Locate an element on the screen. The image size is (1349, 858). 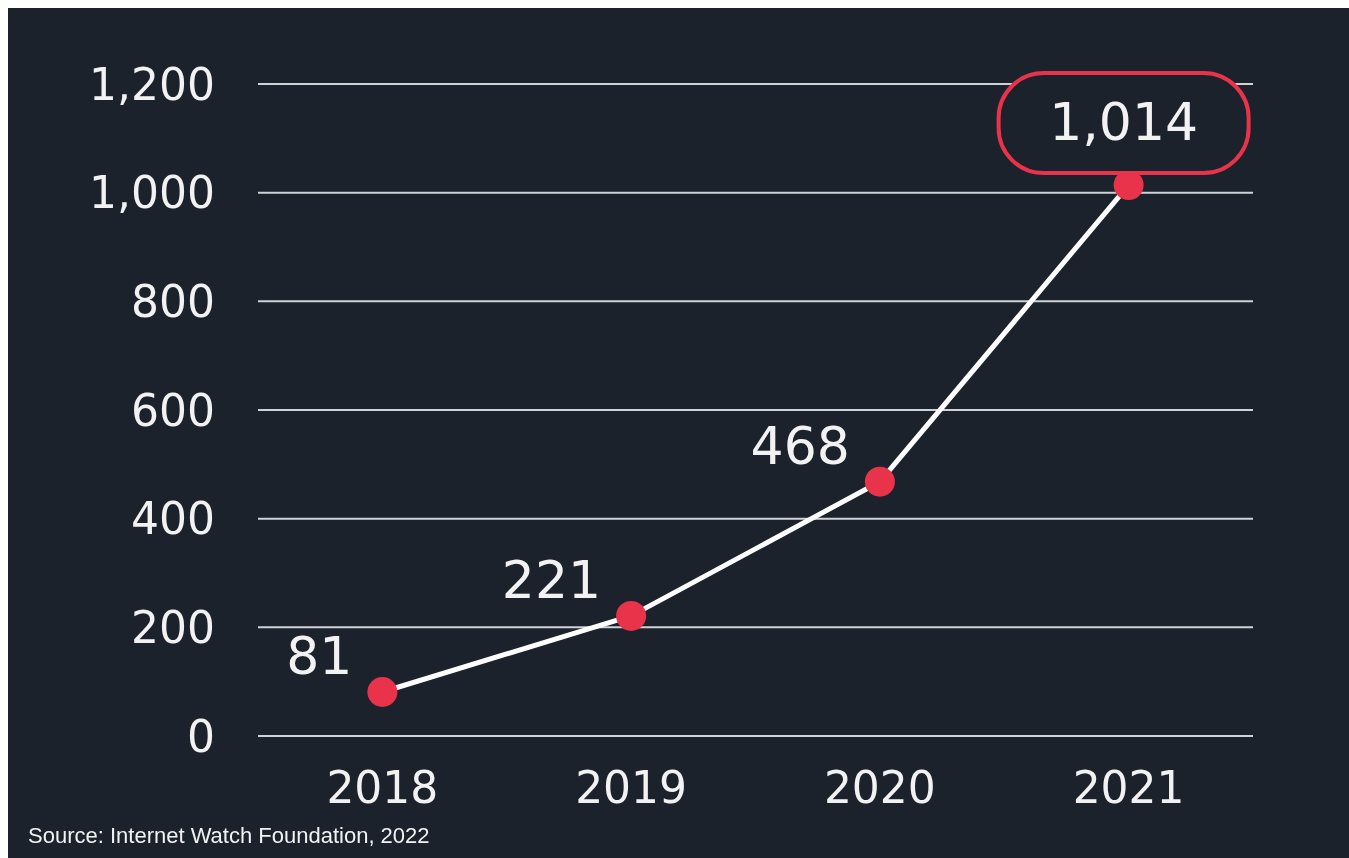
source-note: Source: Internet Watch Foundation, 2022 is located at coordinates (229, 836).